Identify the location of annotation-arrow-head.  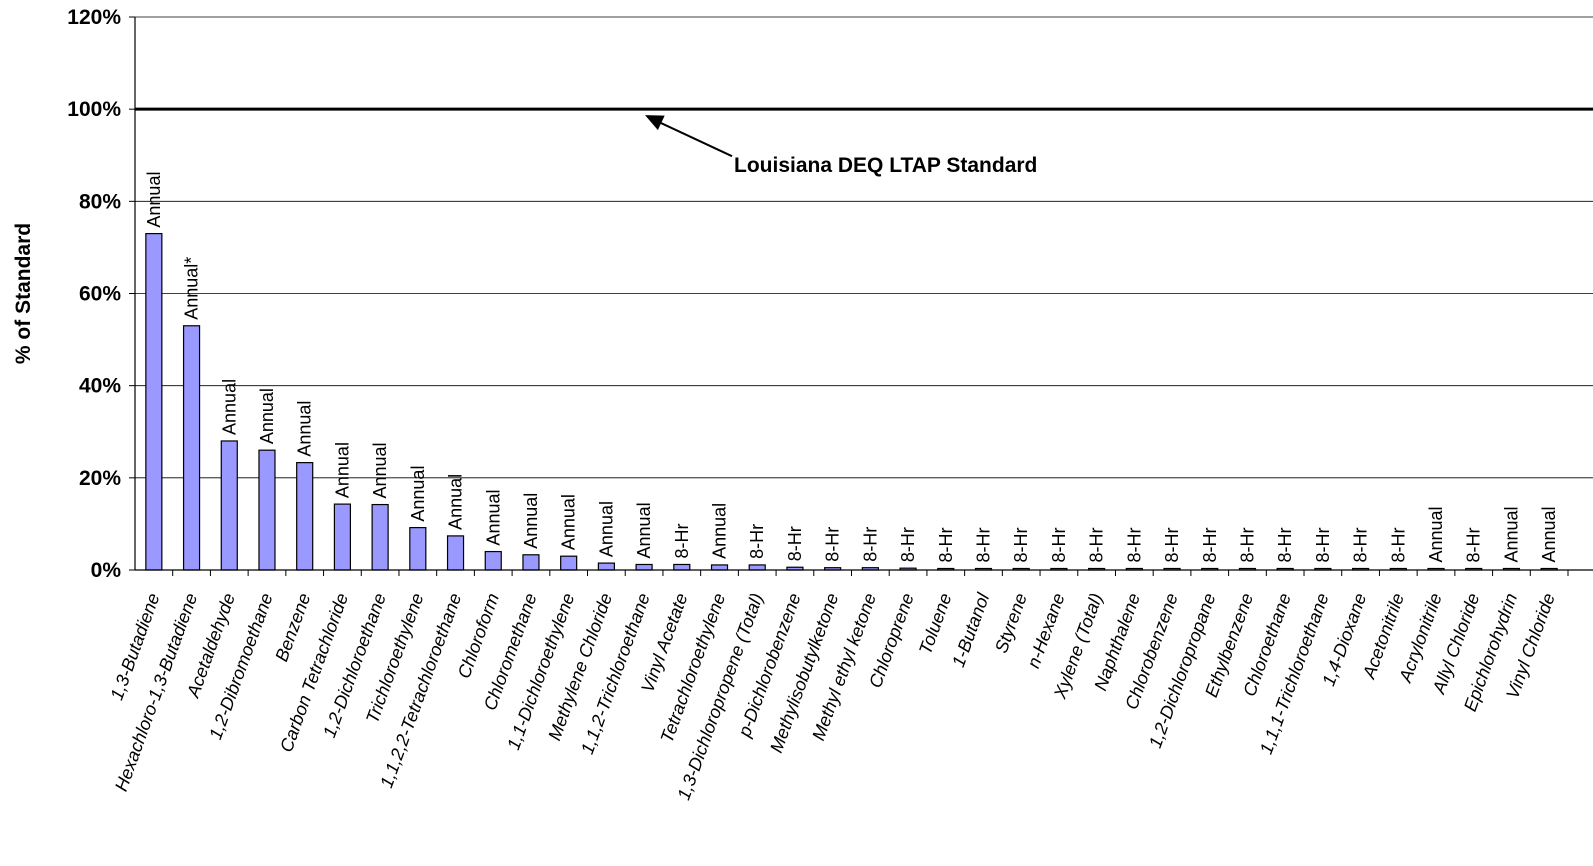
(655, 123).